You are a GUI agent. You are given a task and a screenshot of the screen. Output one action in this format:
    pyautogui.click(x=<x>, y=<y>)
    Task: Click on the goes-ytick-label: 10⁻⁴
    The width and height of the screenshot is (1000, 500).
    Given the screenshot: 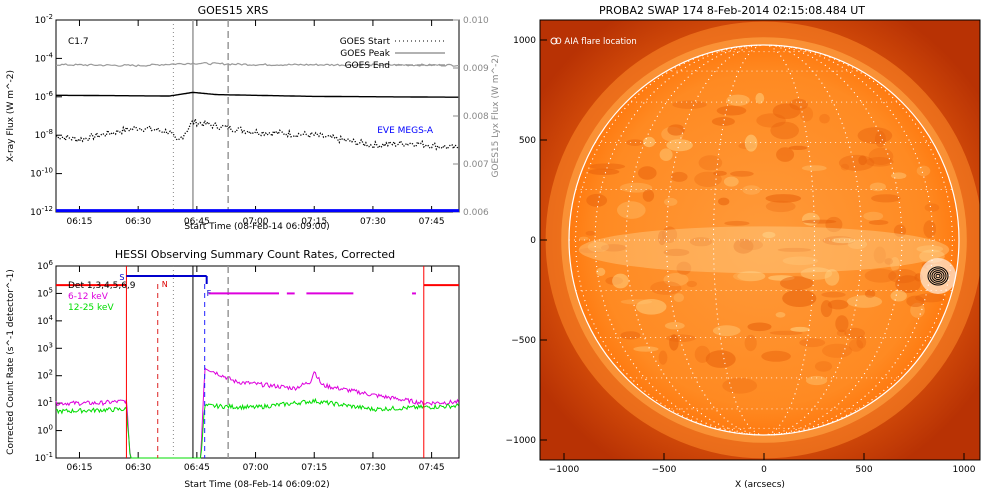 What is the action you would take?
    pyautogui.click(x=44, y=57)
    